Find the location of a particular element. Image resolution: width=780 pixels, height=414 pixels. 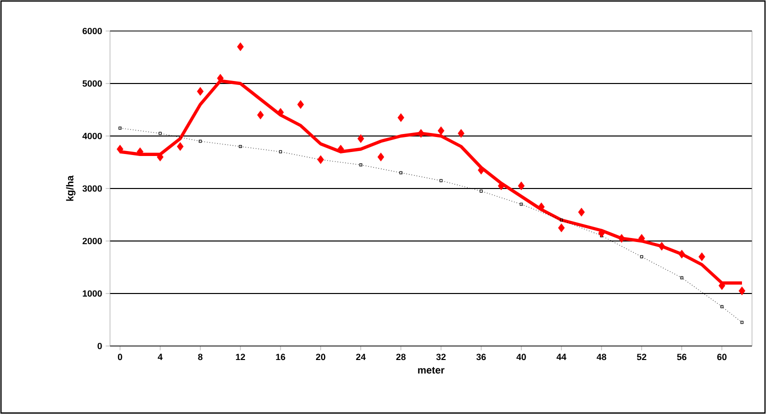

y-tick-label: 6000 is located at coordinates (92, 31).